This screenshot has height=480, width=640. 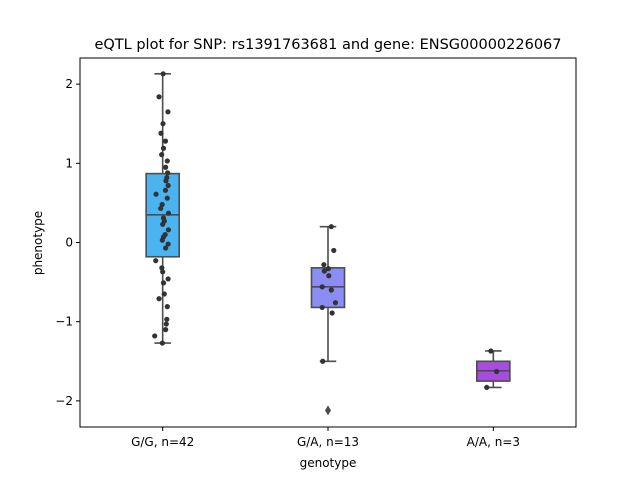 What do you see at coordinates (38, 243) in the screenshot?
I see `y-axis-label: phenotype` at bounding box center [38, 243].